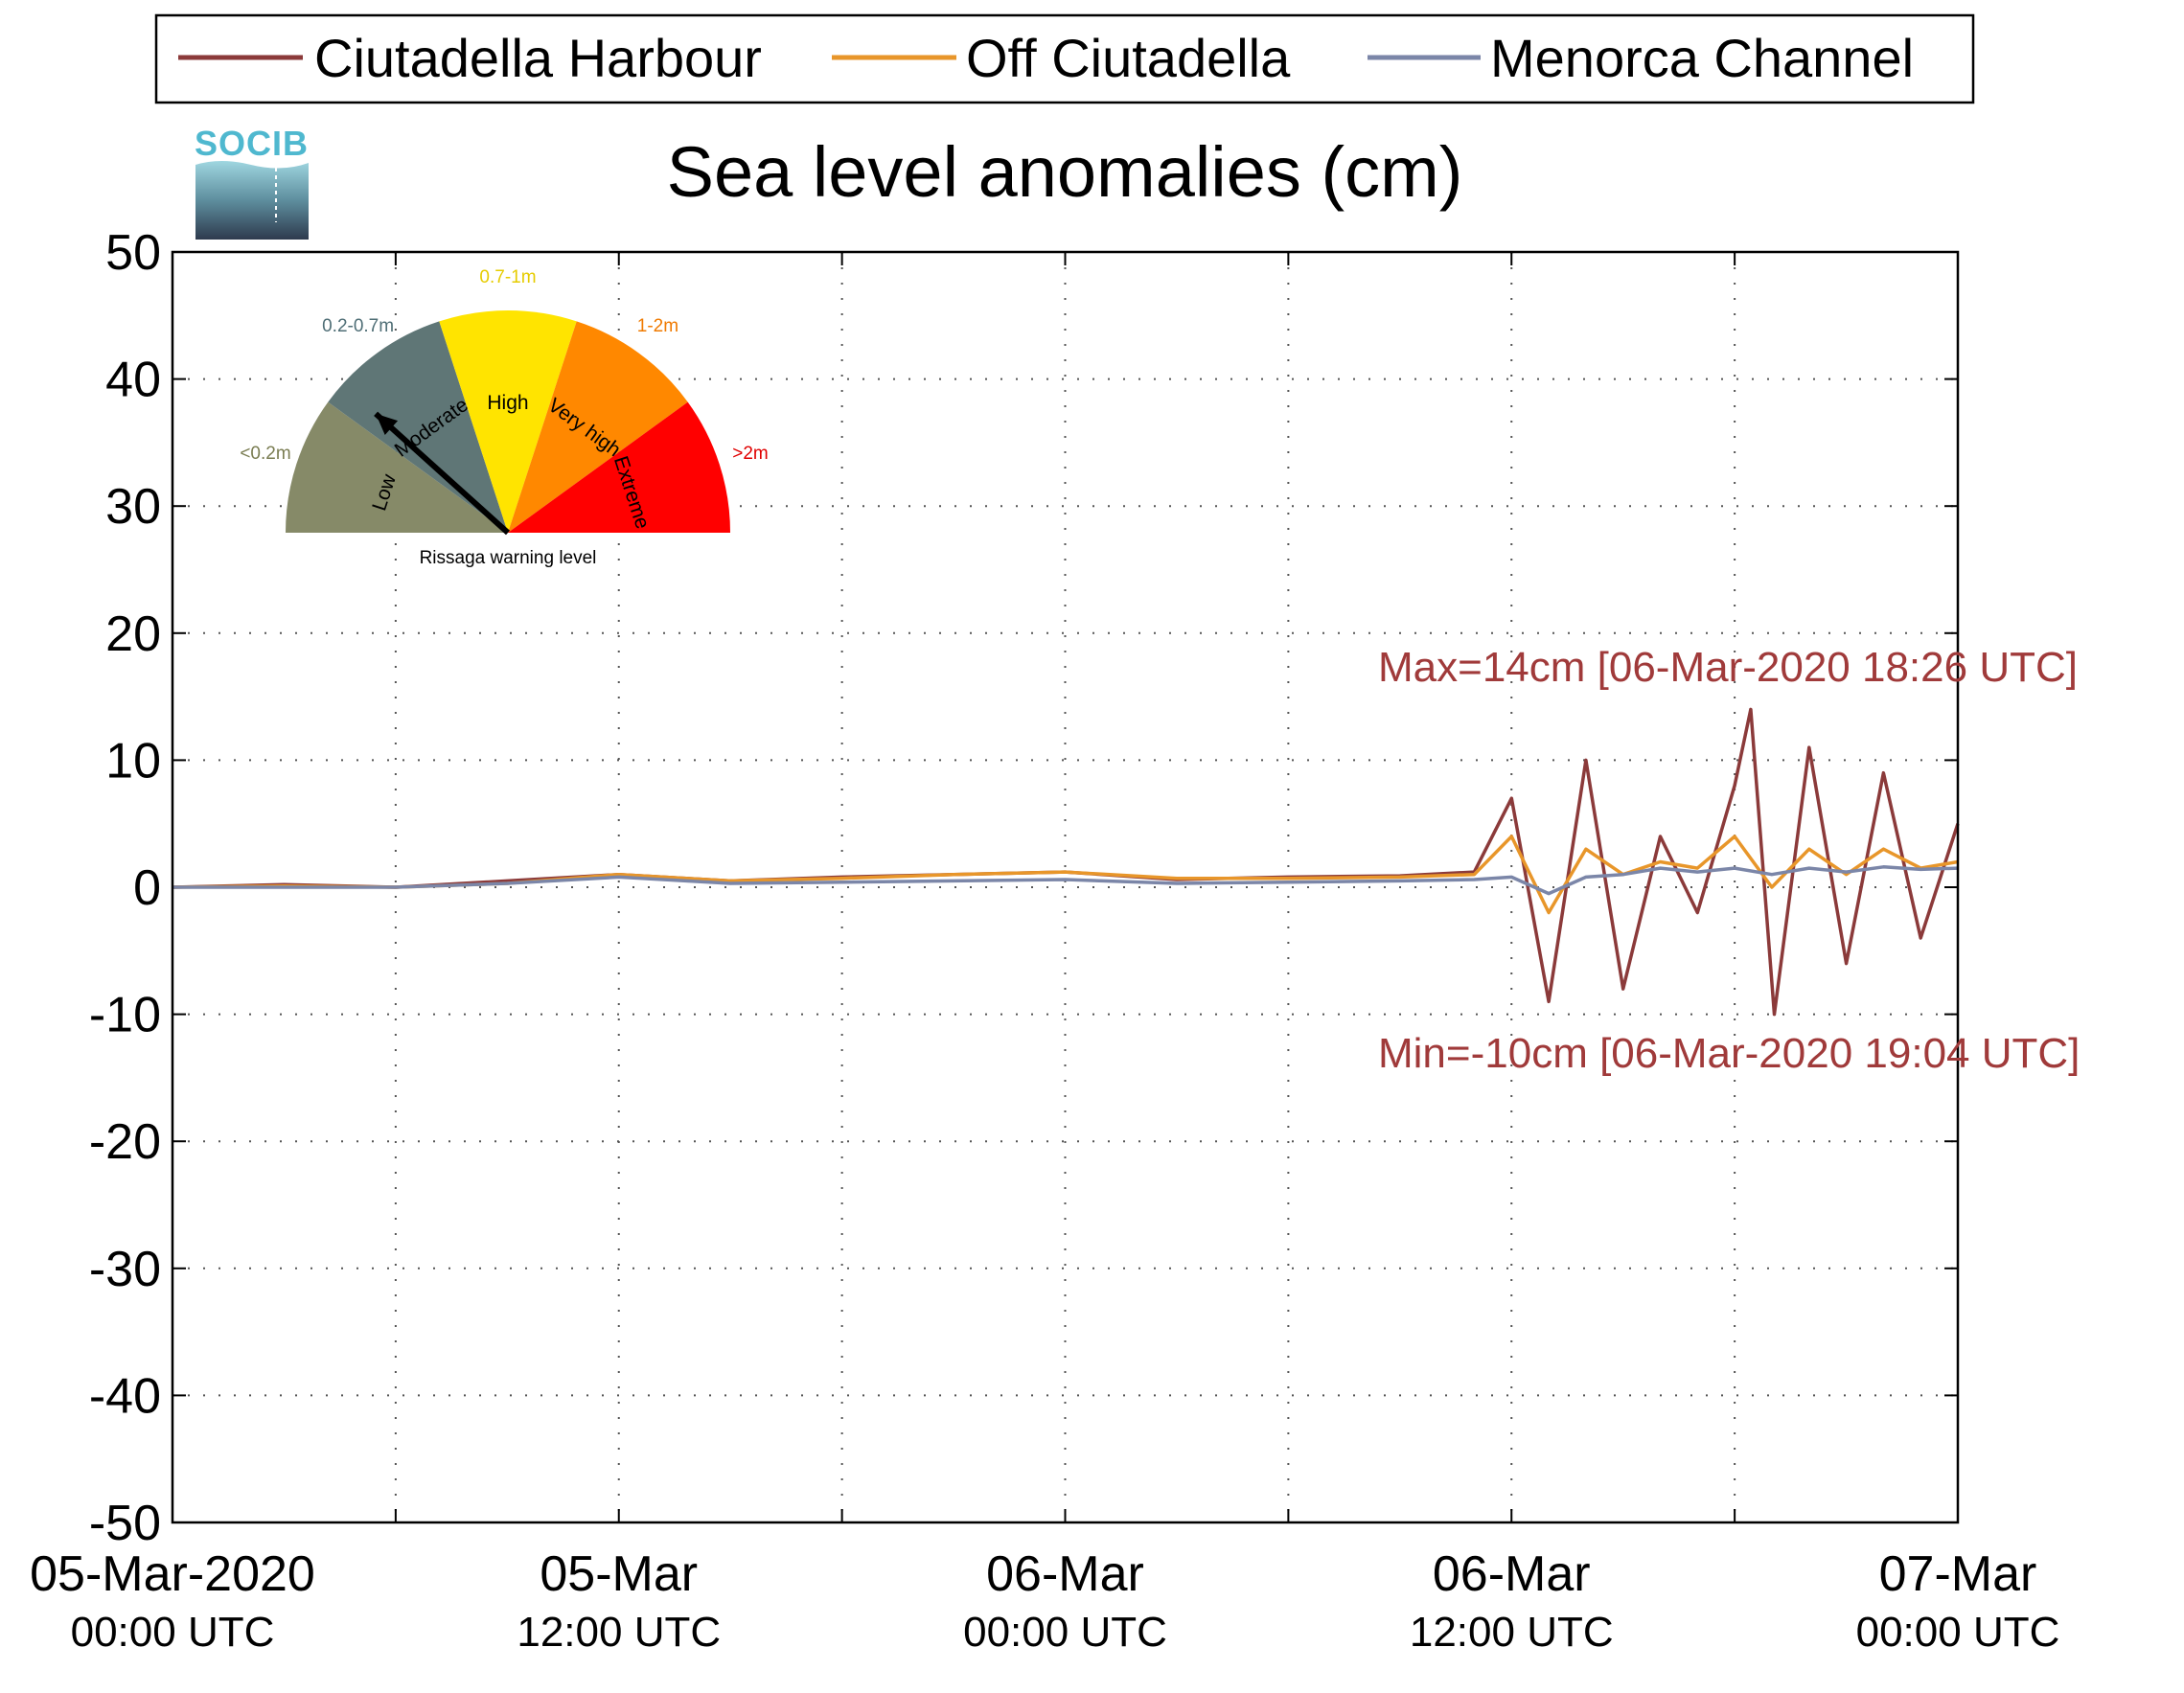 Image resolution: width=2184 pixels, height=1693 pixels. What do you see at coordinates (133, 507) in the screenshot?
I see `y-tick-label: 30` at bounding box center [133, 507].